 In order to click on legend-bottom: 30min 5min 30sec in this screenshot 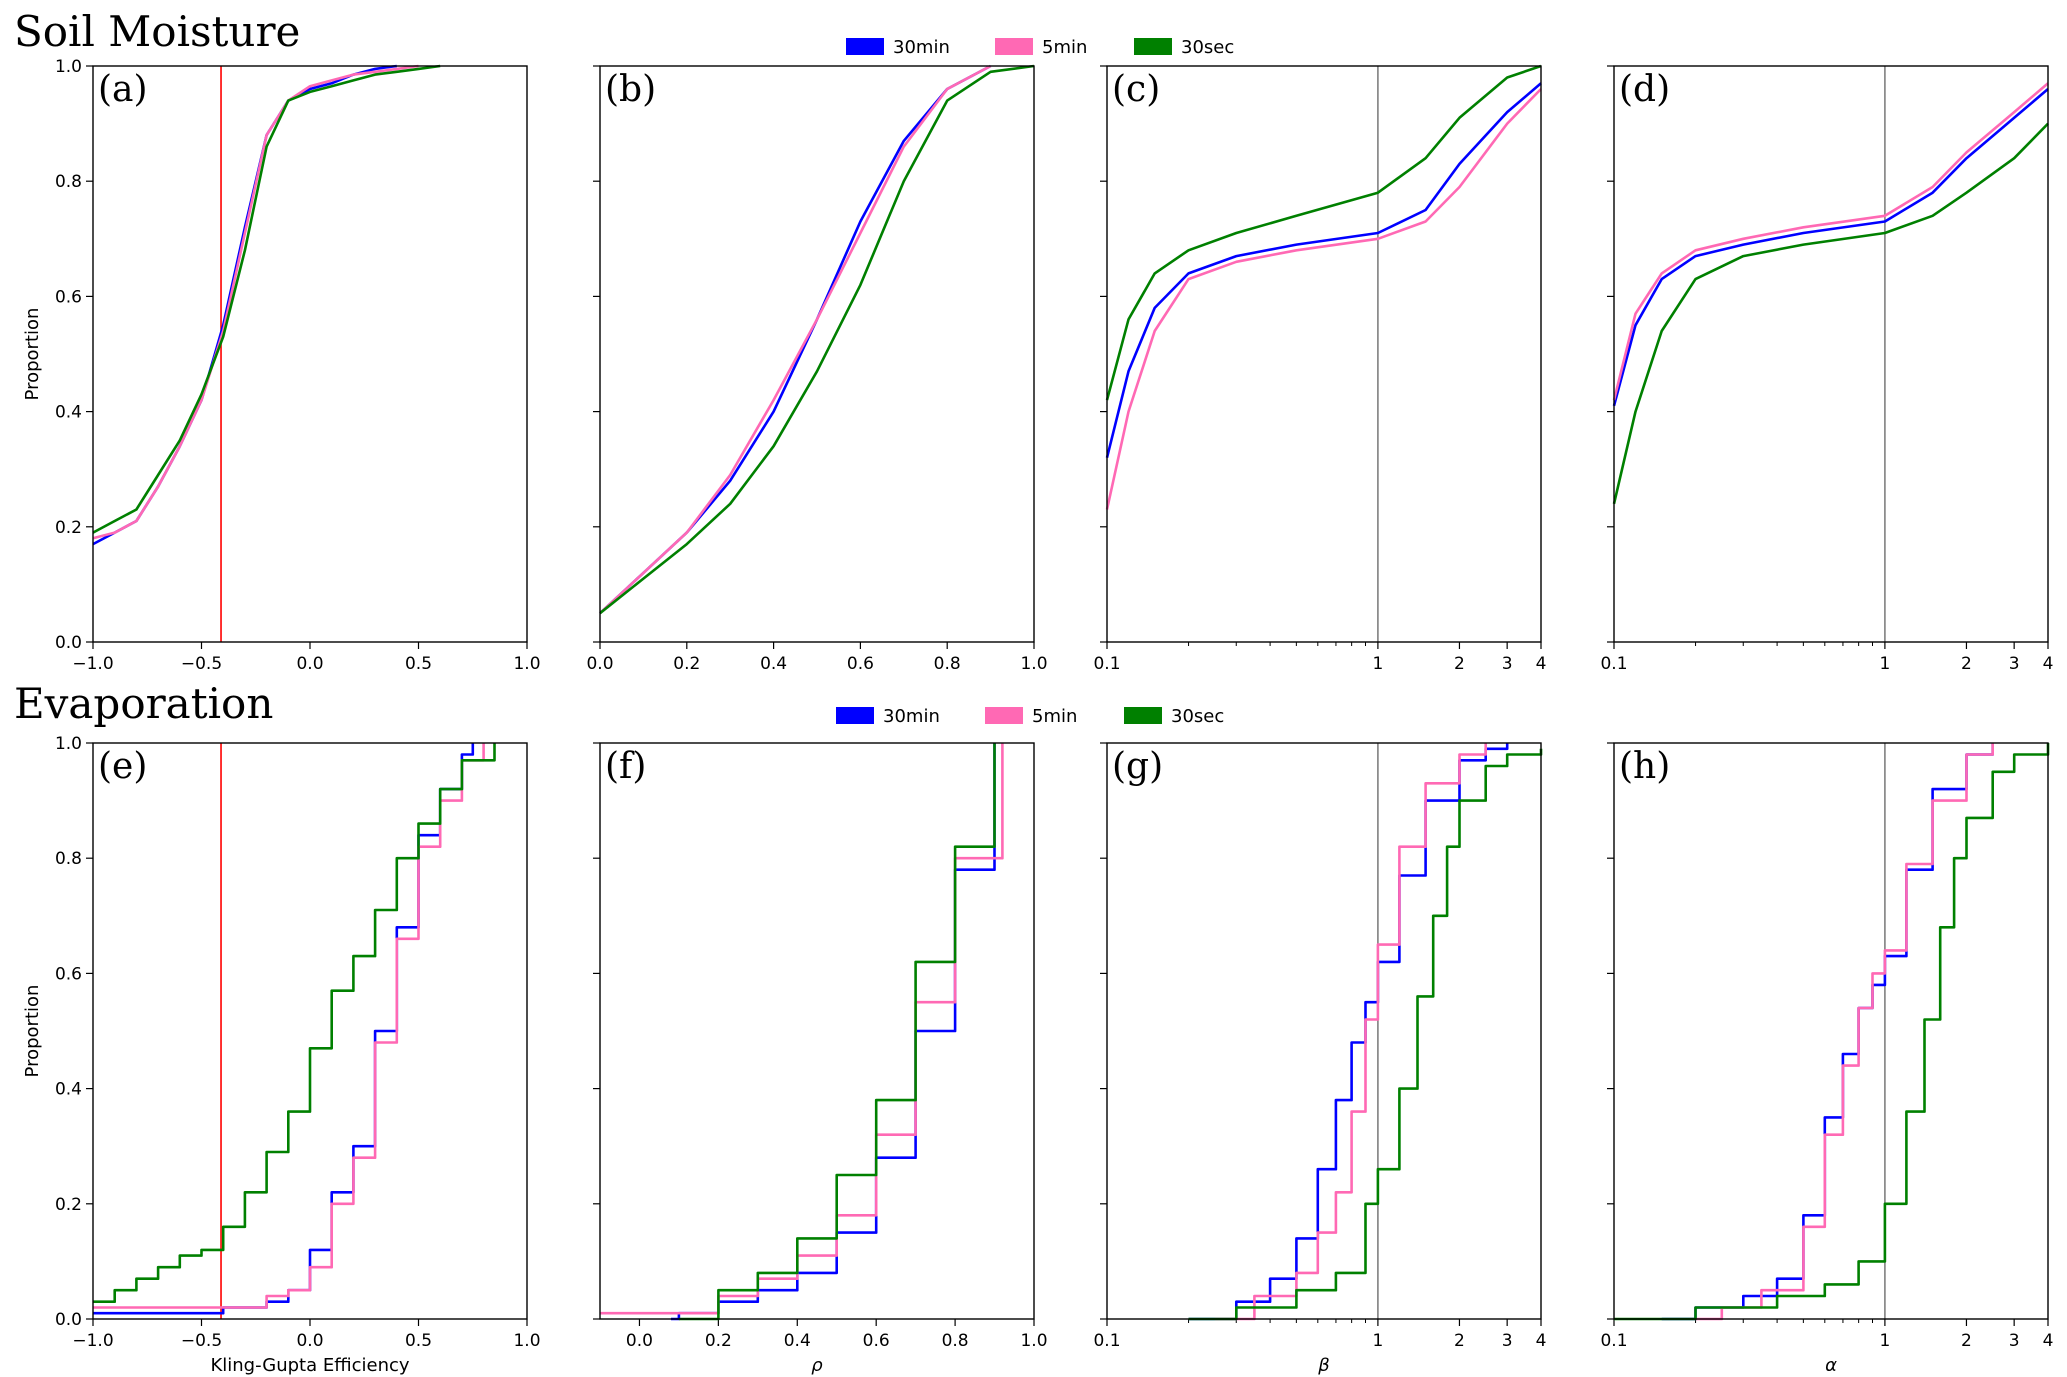, I will do `click(1030, 716)`.